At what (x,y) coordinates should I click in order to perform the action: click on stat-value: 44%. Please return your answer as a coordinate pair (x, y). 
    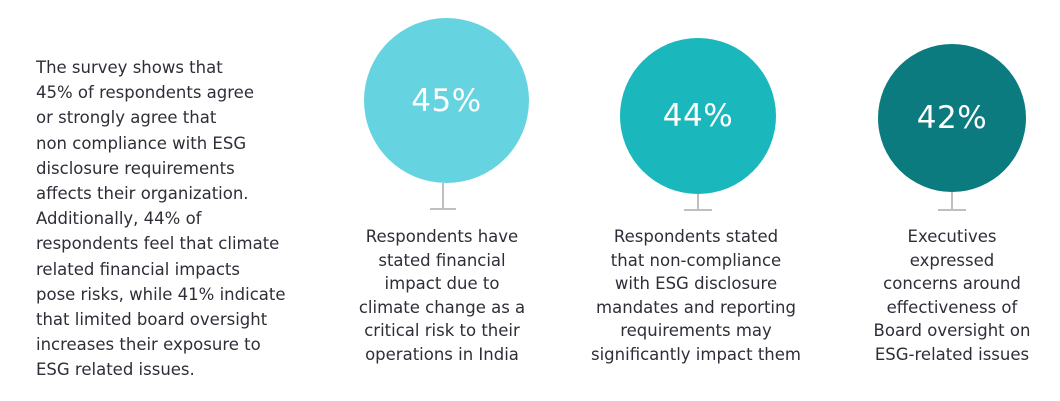
    Looking at the image, I should click on (698, 116).